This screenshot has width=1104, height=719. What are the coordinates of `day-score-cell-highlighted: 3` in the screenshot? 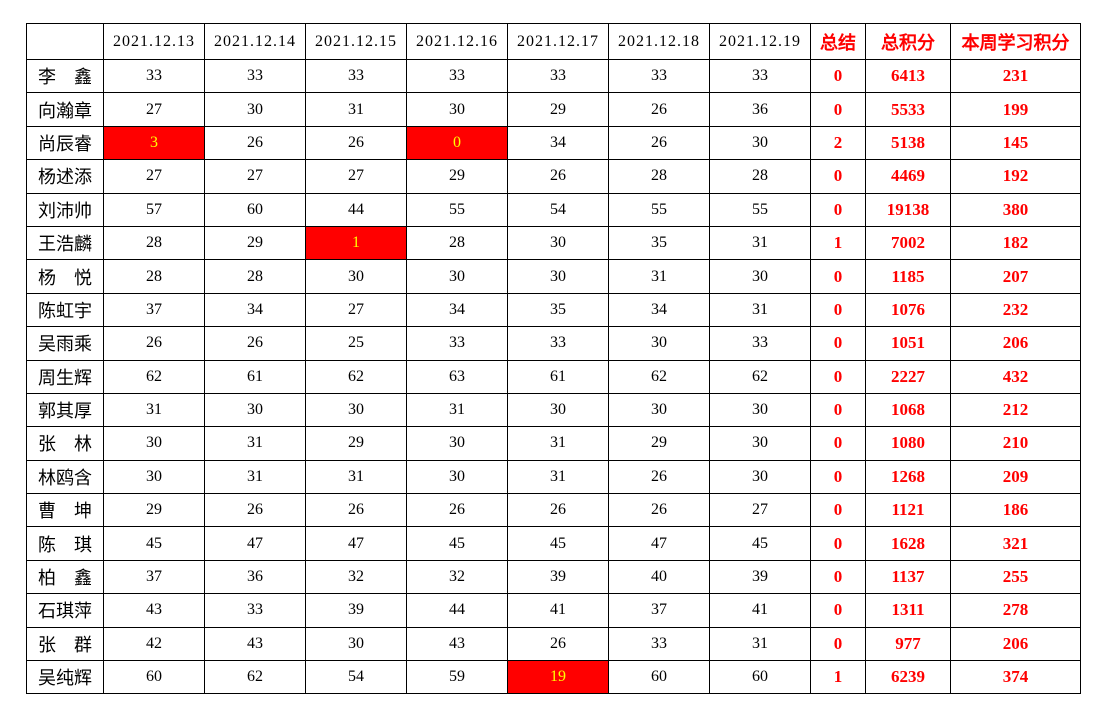 It's located at (154, 143).